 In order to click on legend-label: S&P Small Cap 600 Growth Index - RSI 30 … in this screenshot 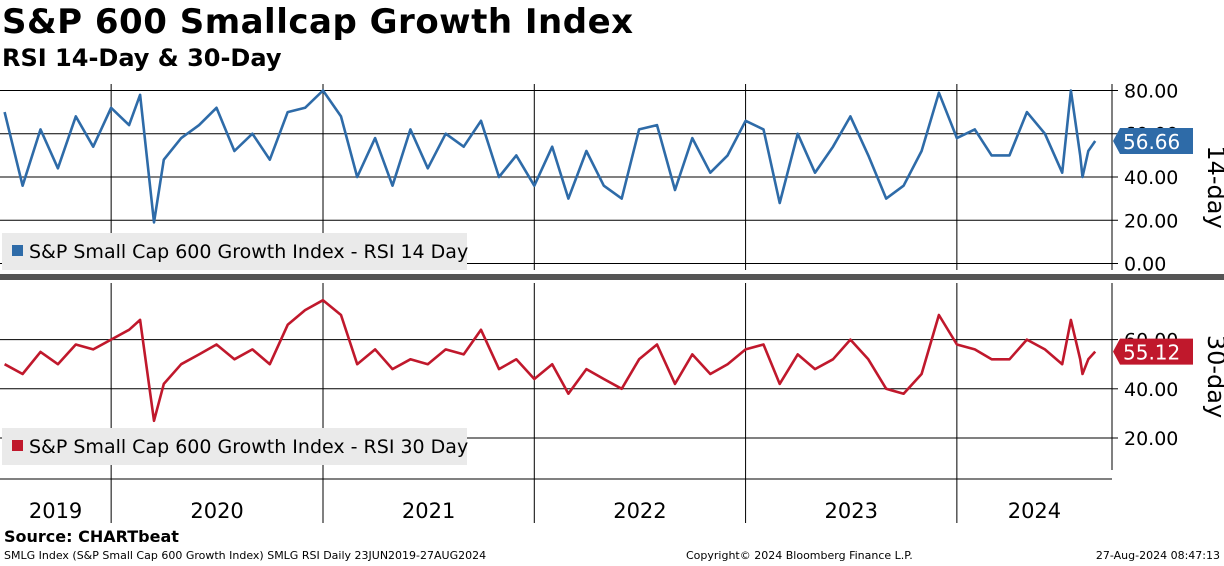, I will do `click(248, 447)`.